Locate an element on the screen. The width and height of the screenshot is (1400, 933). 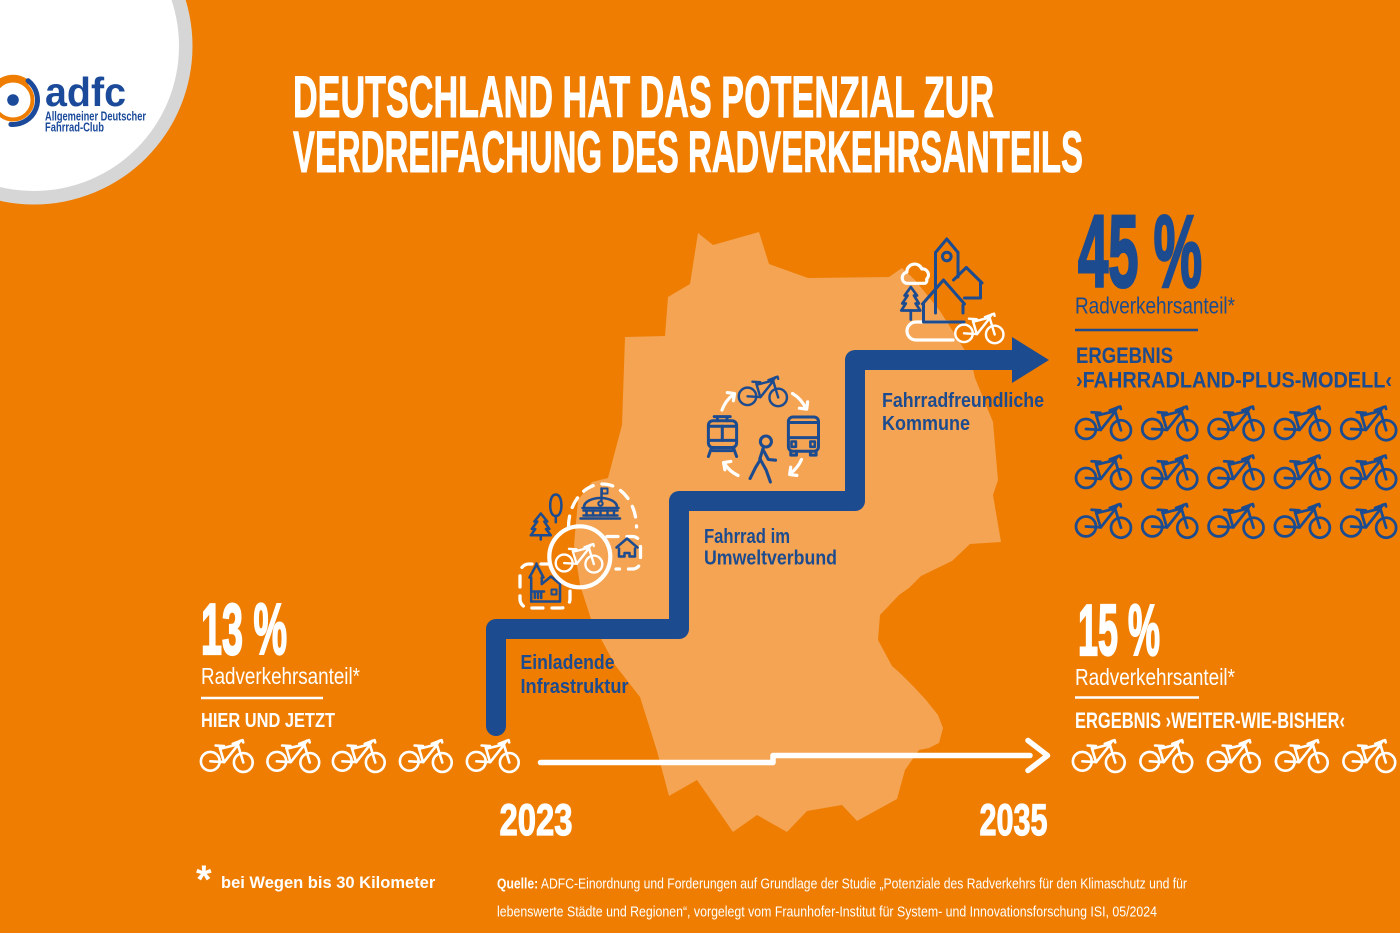
svg-text: ERGEBNIS is located at coordinates (1124, 355).